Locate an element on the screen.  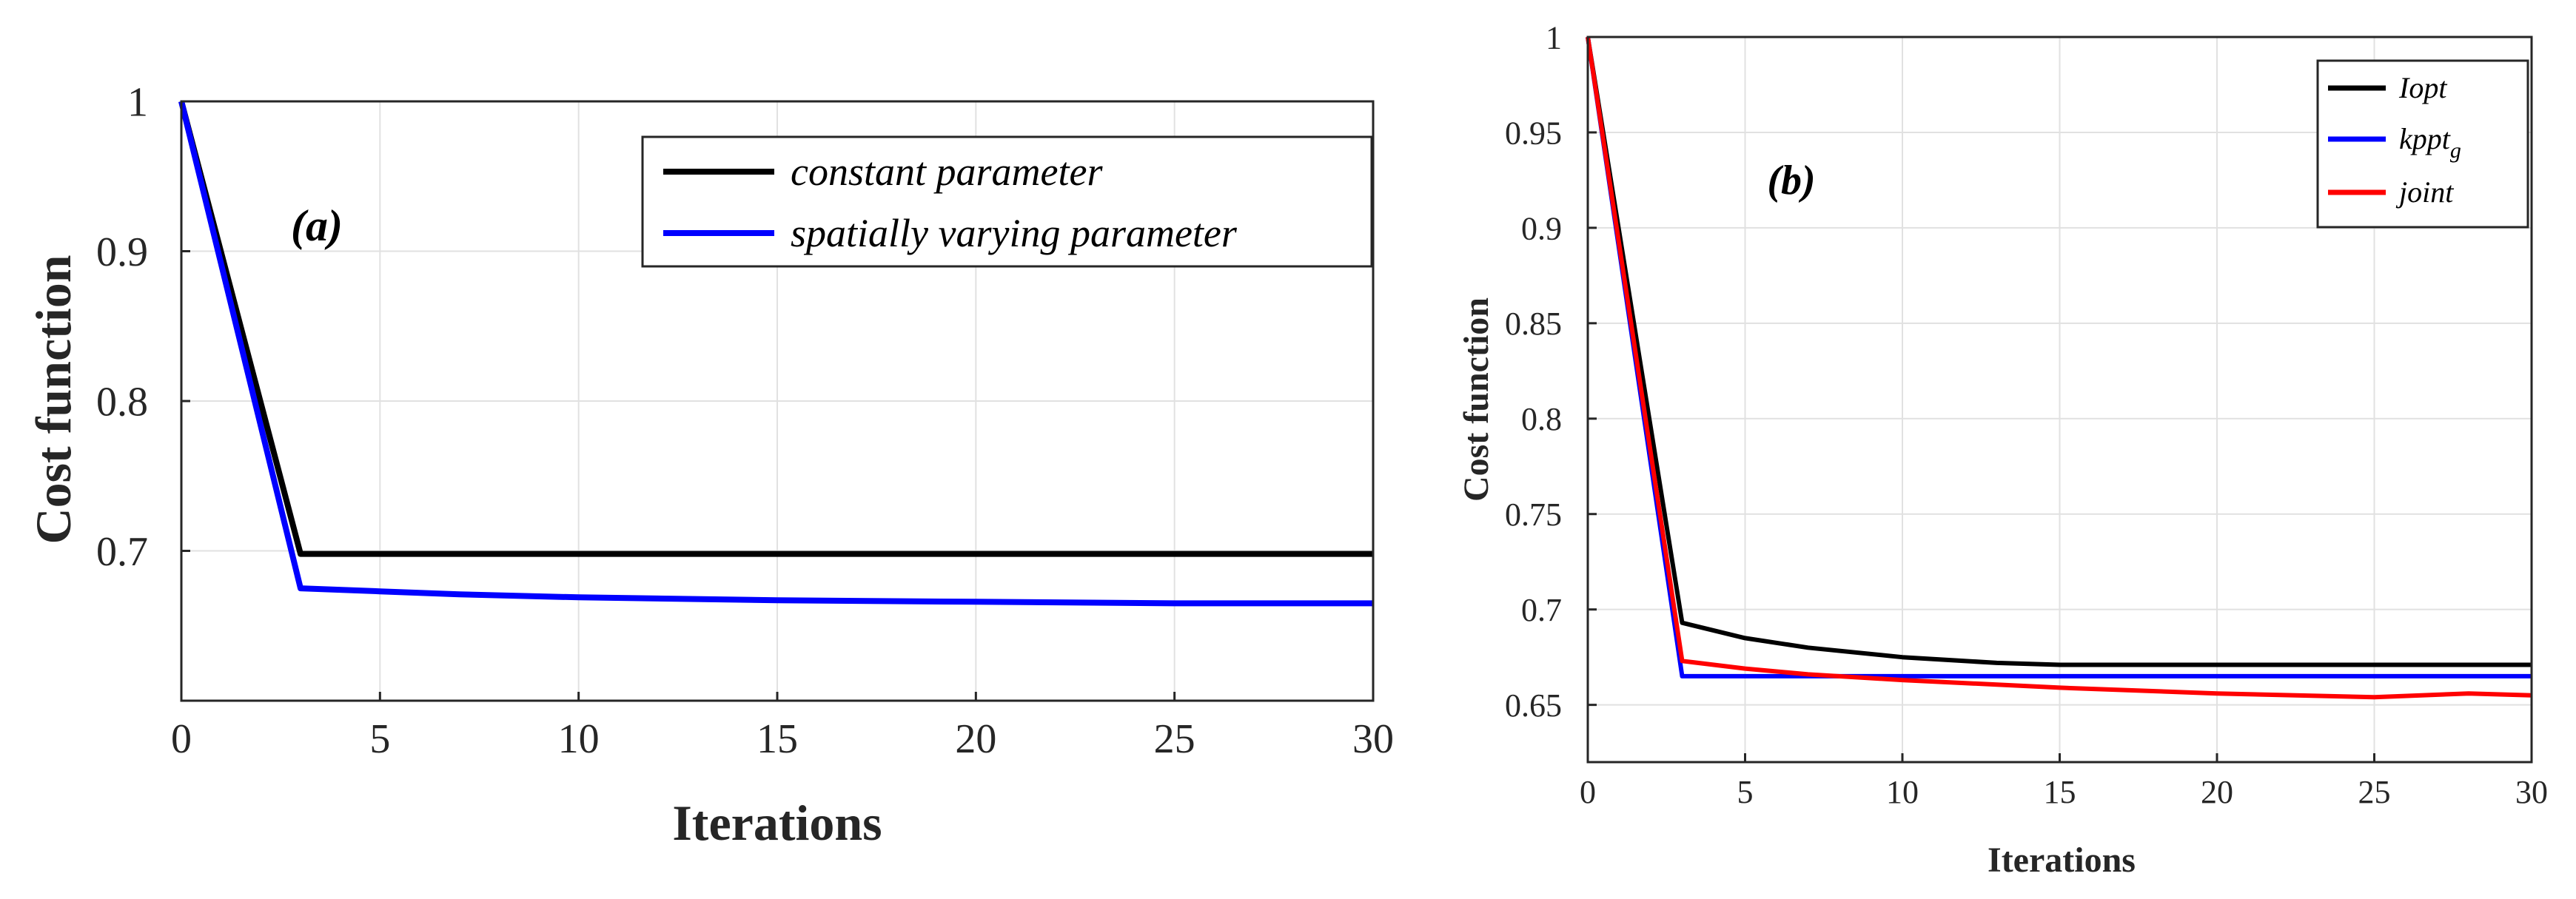
legend-box is located at coordinates (1007, 202).